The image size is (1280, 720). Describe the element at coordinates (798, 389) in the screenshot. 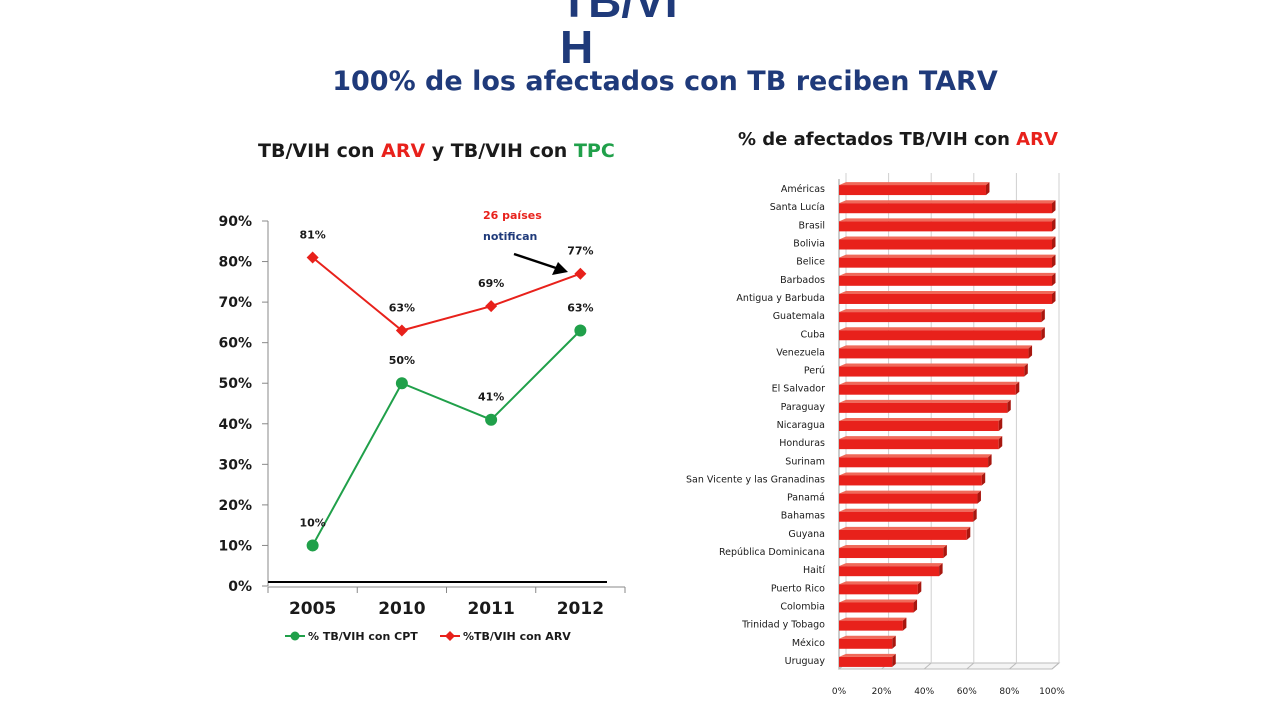

I see `category-label: El Salvador` at that location.